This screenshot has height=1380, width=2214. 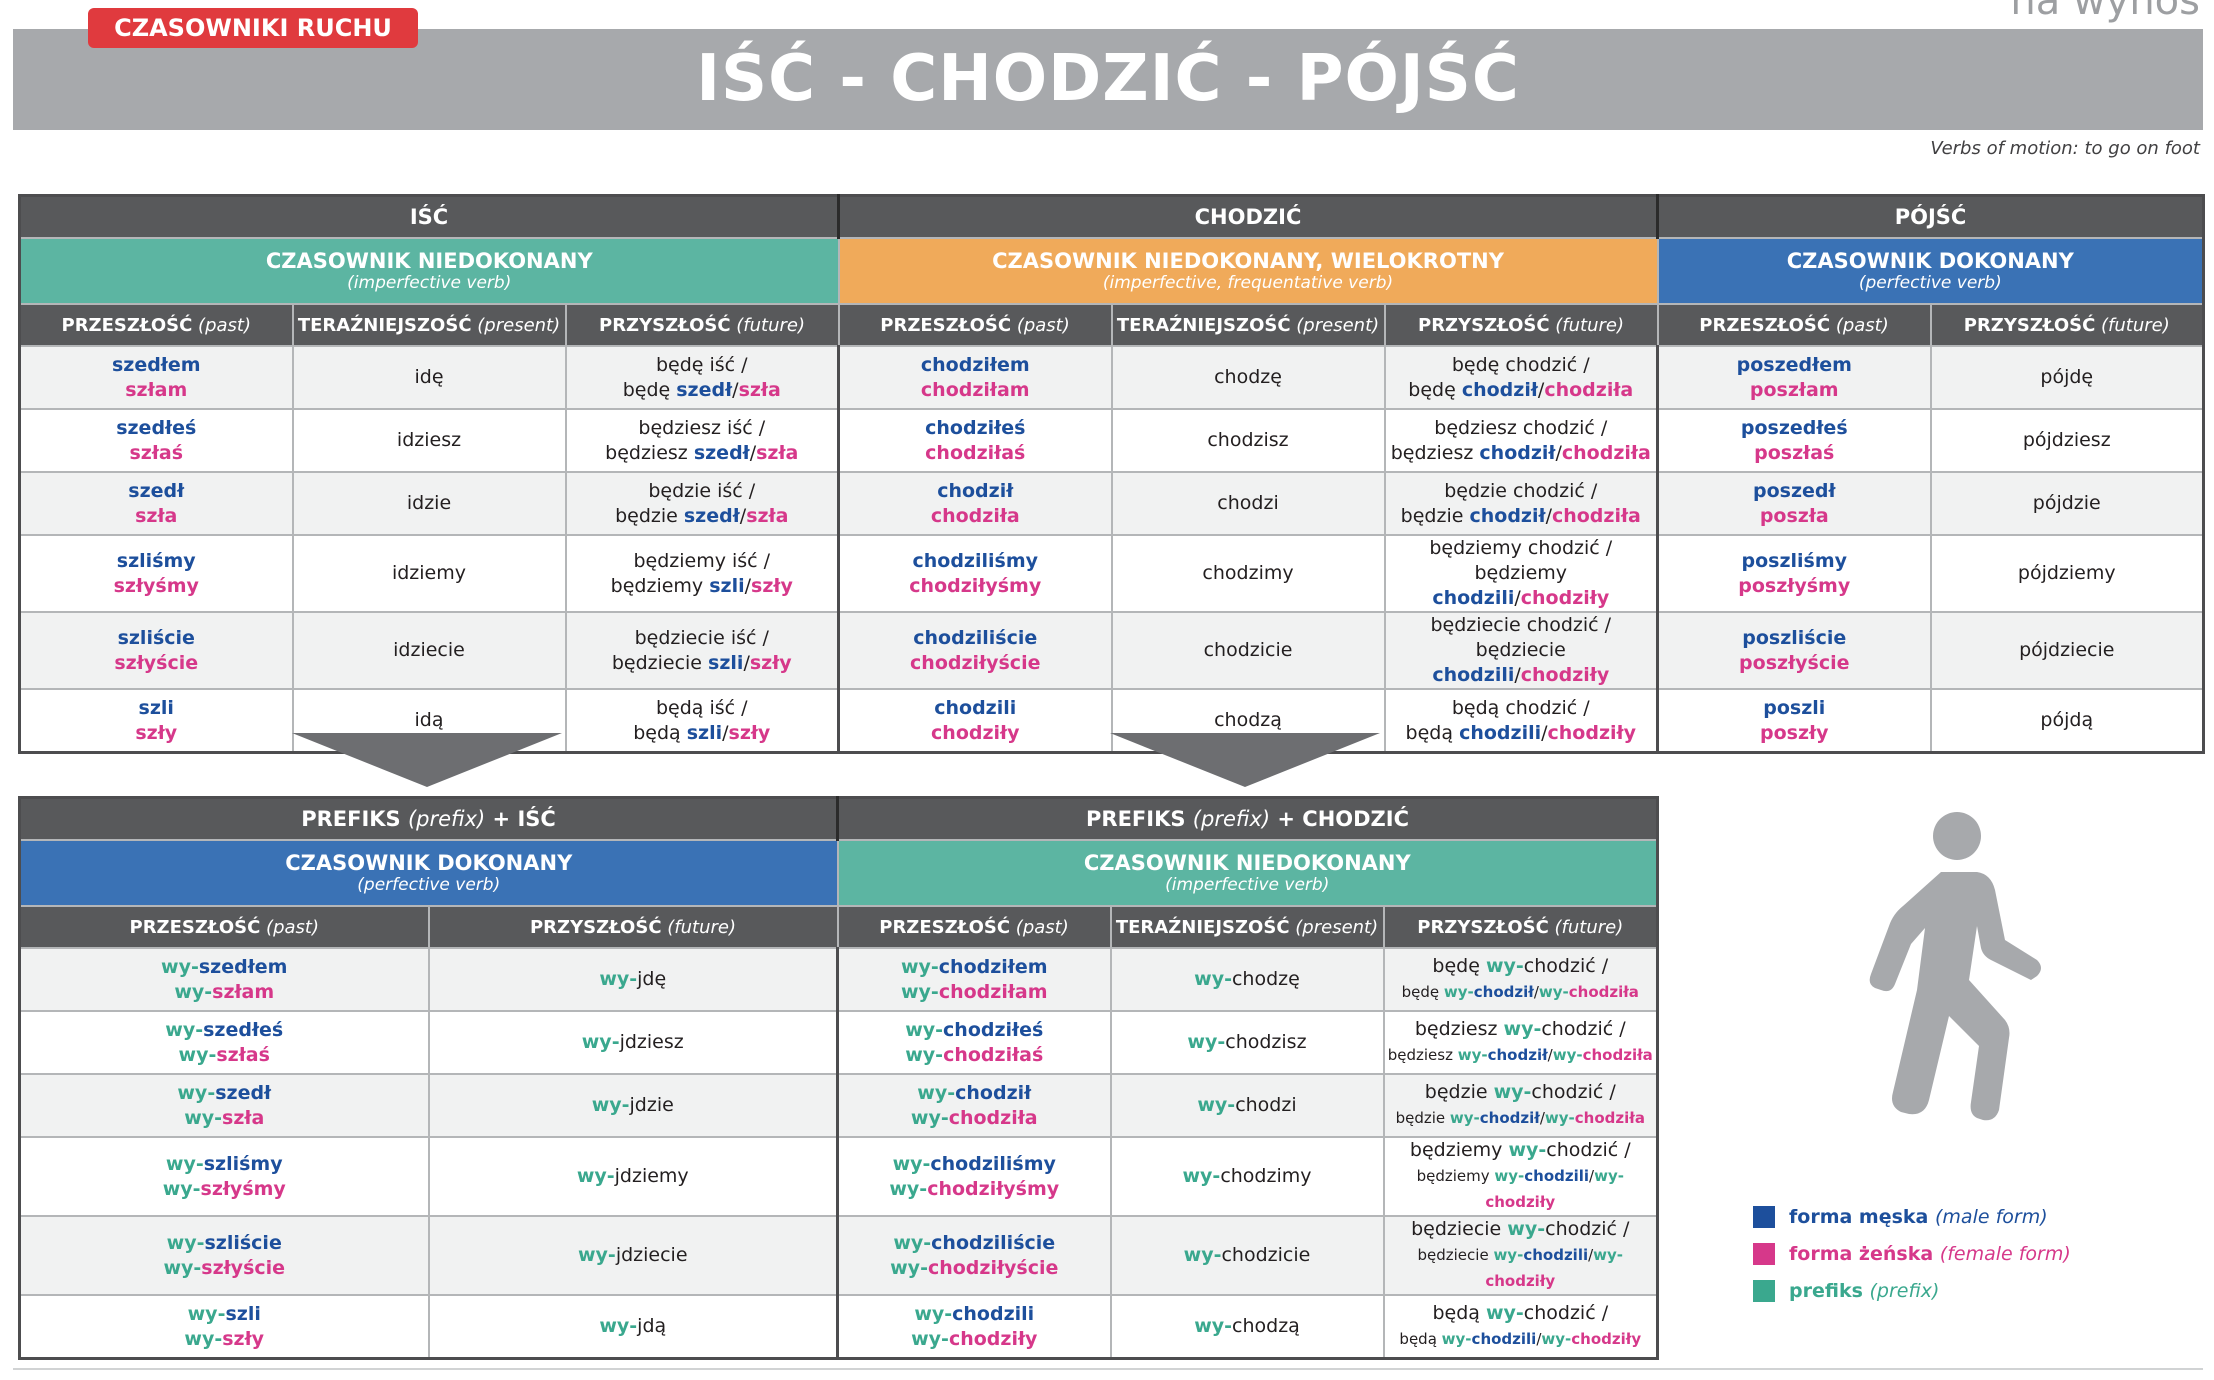 I want to click on cell-chodzic-past: chodził chodziła, so click(x=975, y=503).